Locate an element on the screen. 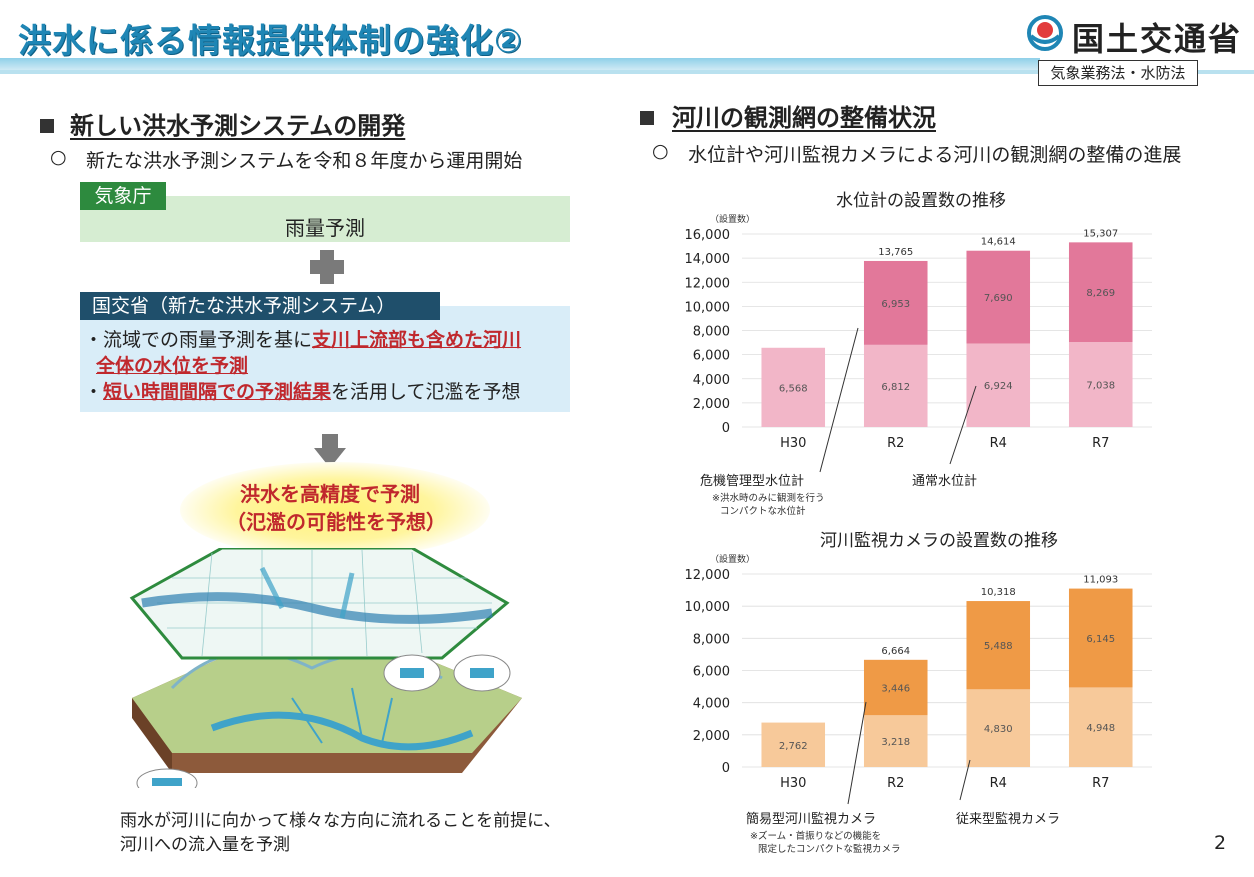 The image size is (1254, 877). chart1-annotation-lines is located at coordinates (898, 400).